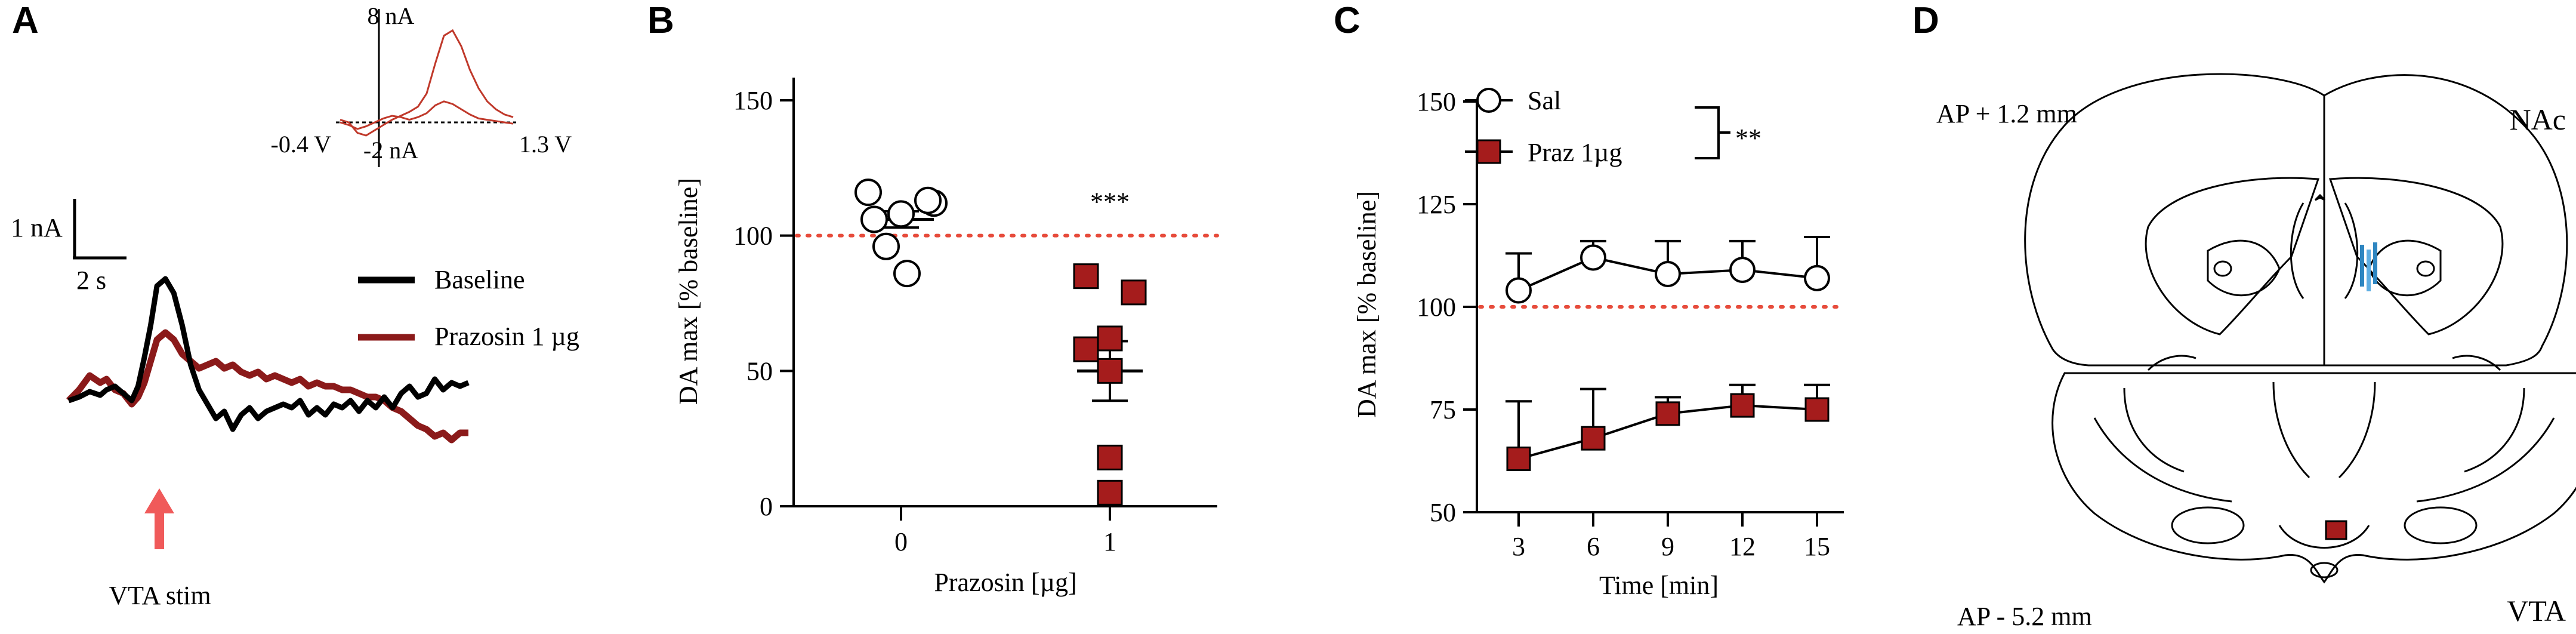 This screenshot has width=2576, height=634. What do you see at coordinates (391, 150) in the screenshot?
I see `inset-y-bottom-label: -2 nA` at bounding box center [391, 150].